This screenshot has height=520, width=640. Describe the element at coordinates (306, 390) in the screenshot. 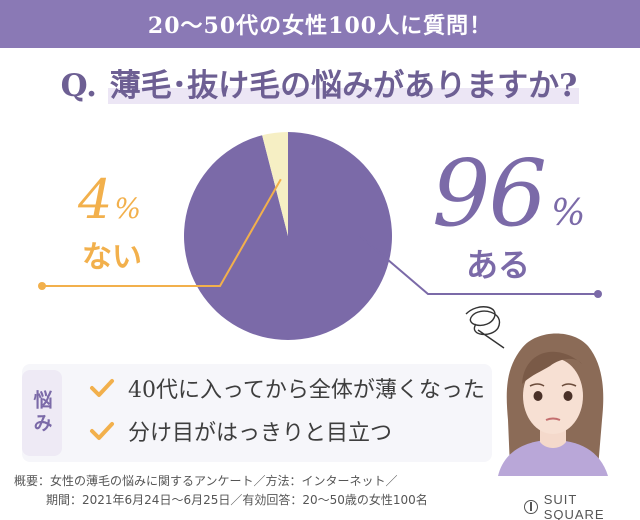

I see `worry-item-text: 40代に入ってから全体が薄くなった` at that location.